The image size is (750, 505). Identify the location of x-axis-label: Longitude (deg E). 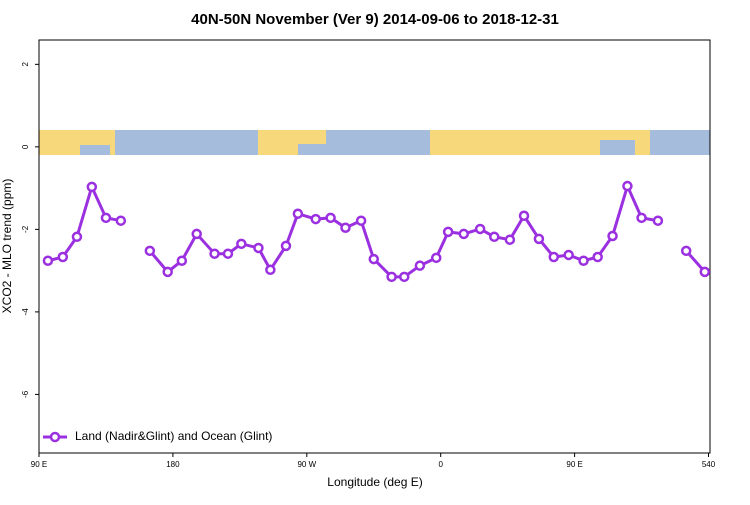
(374, 482).